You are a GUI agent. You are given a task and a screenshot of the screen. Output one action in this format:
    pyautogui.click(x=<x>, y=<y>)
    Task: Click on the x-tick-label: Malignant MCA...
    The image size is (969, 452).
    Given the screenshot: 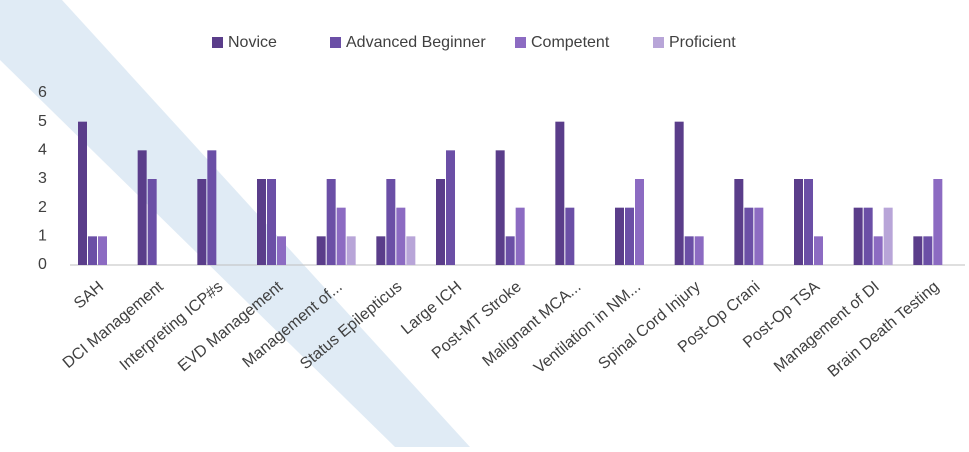 What is the action you would take?
    pyautogui.click(x=532, y=324)
    